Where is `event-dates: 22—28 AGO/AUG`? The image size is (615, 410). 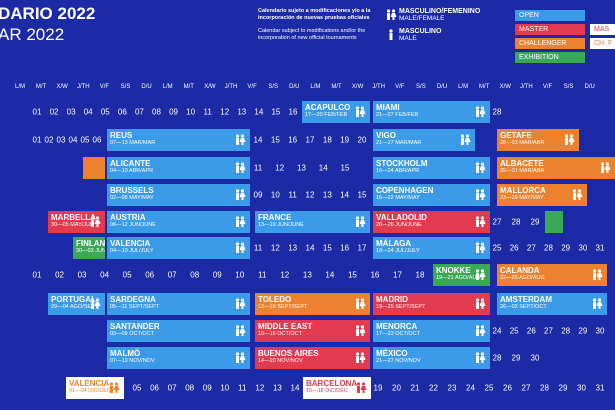
event-dates: 22—28 AGO/AUG is located at coordinates (522, 278).